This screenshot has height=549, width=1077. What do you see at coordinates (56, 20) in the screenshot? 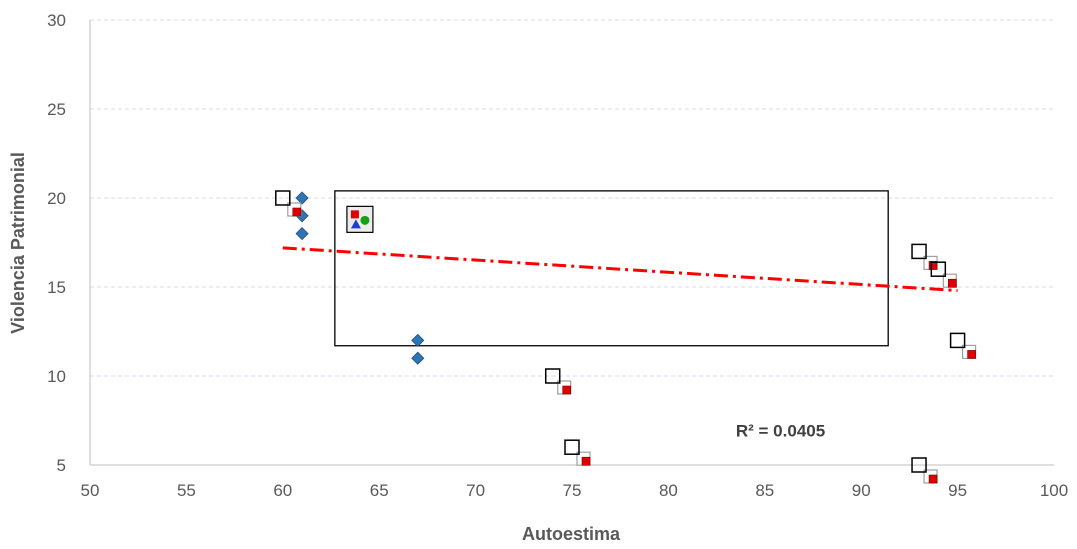
I see `y-tick-label: 30` at bounding box center [56, 20].